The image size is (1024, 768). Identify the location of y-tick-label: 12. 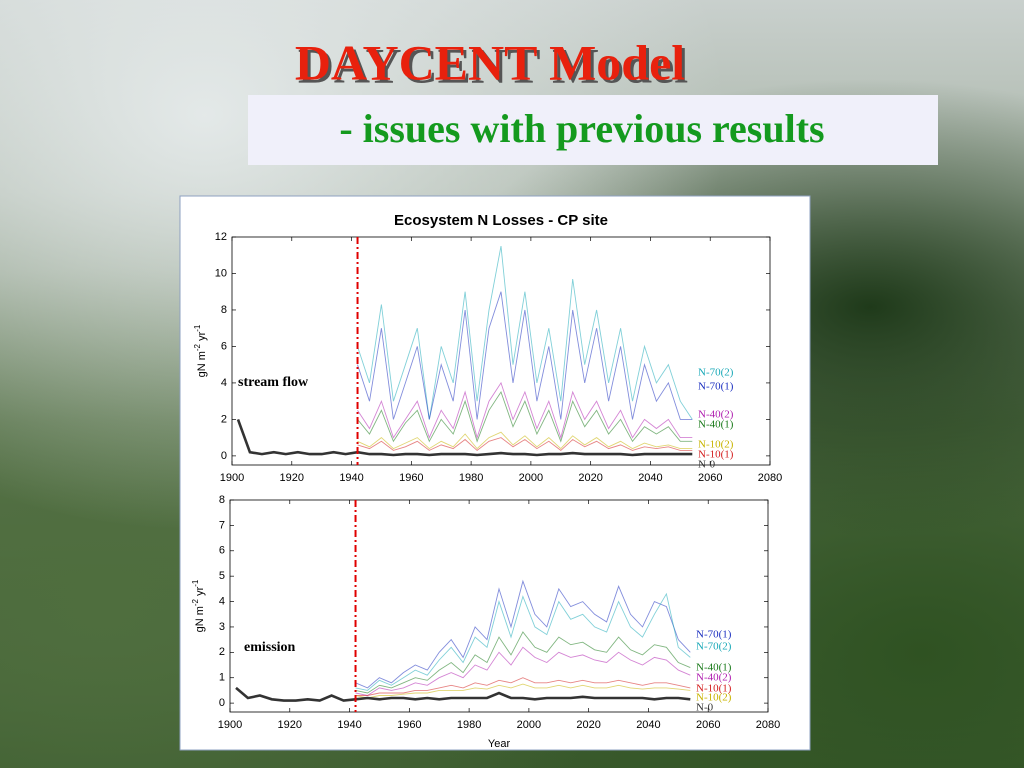
(221, 237).